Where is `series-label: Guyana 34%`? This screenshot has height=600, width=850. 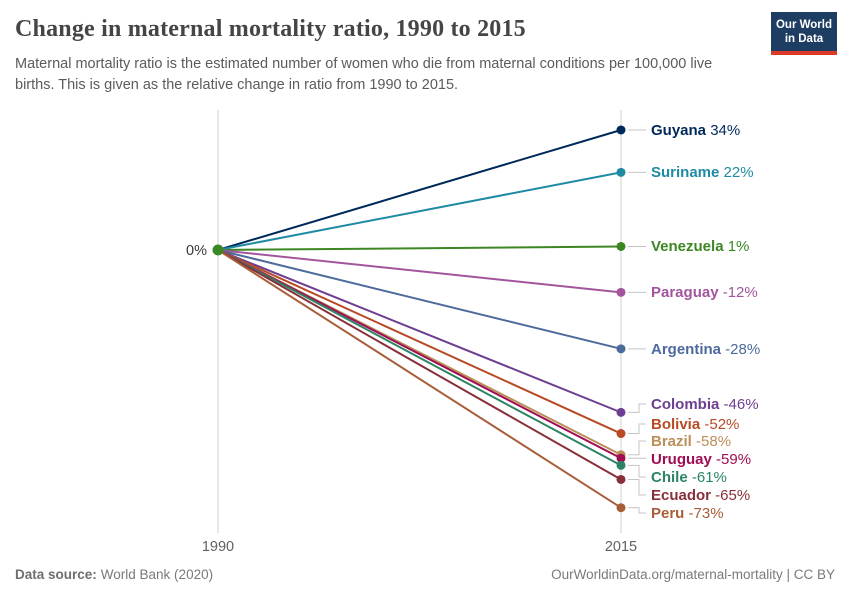 series-label: Guyana 34% is located at coordinates (695, 130).